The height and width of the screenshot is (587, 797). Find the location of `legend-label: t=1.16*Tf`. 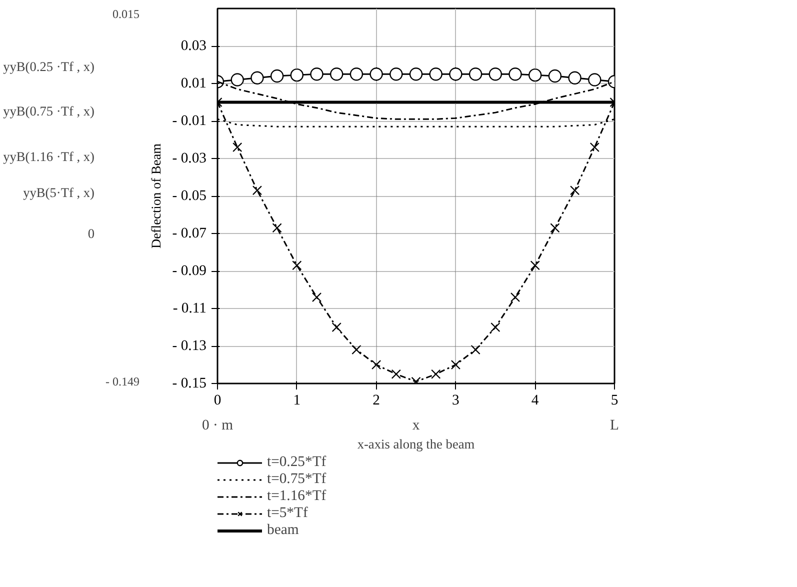

legend-label: t=1.16*Tf is located at coordinates (296, 496).